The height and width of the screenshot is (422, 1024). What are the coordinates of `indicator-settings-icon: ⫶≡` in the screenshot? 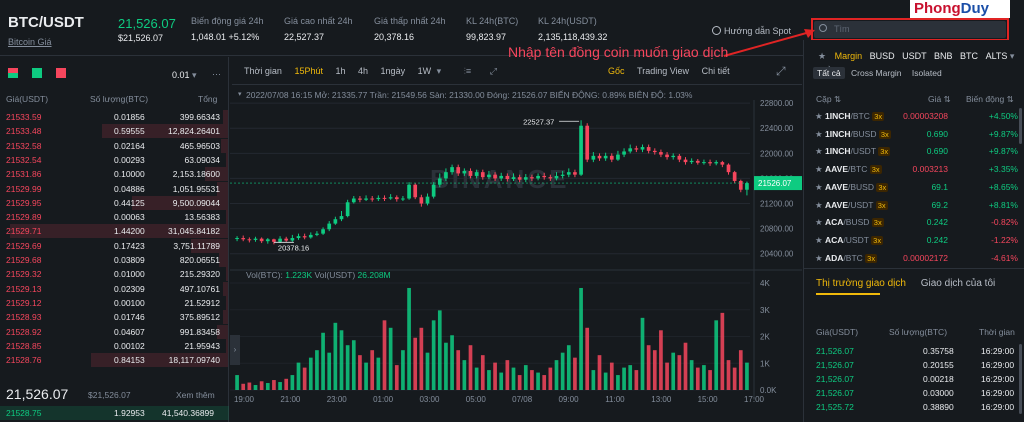 It's located at (467, 71).